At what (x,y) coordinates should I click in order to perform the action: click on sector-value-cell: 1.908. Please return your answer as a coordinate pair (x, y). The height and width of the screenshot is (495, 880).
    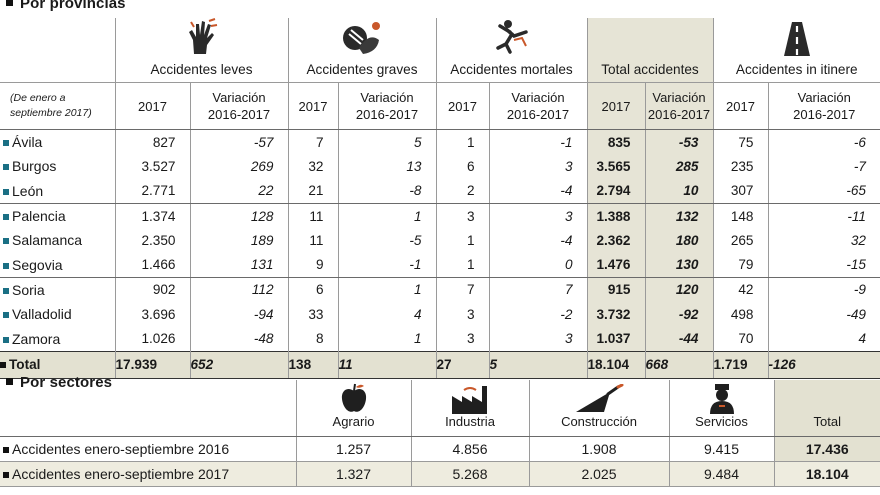
    Looking at the image, I should click on (598, 449).